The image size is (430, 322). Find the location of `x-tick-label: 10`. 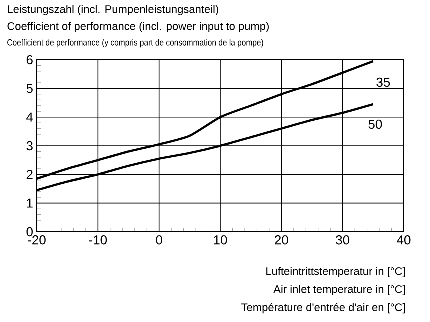

x-tick-label: 10 is located at coordinates (221, 240).